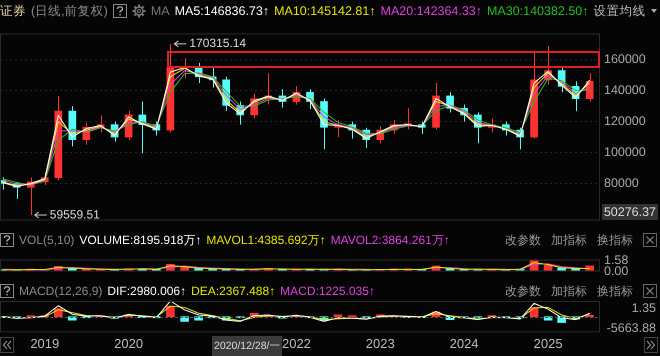  What do you see at coordinates (13, 11) in the screenshot?
I see `chart-title: 证券` at bounding box center [13, 11].